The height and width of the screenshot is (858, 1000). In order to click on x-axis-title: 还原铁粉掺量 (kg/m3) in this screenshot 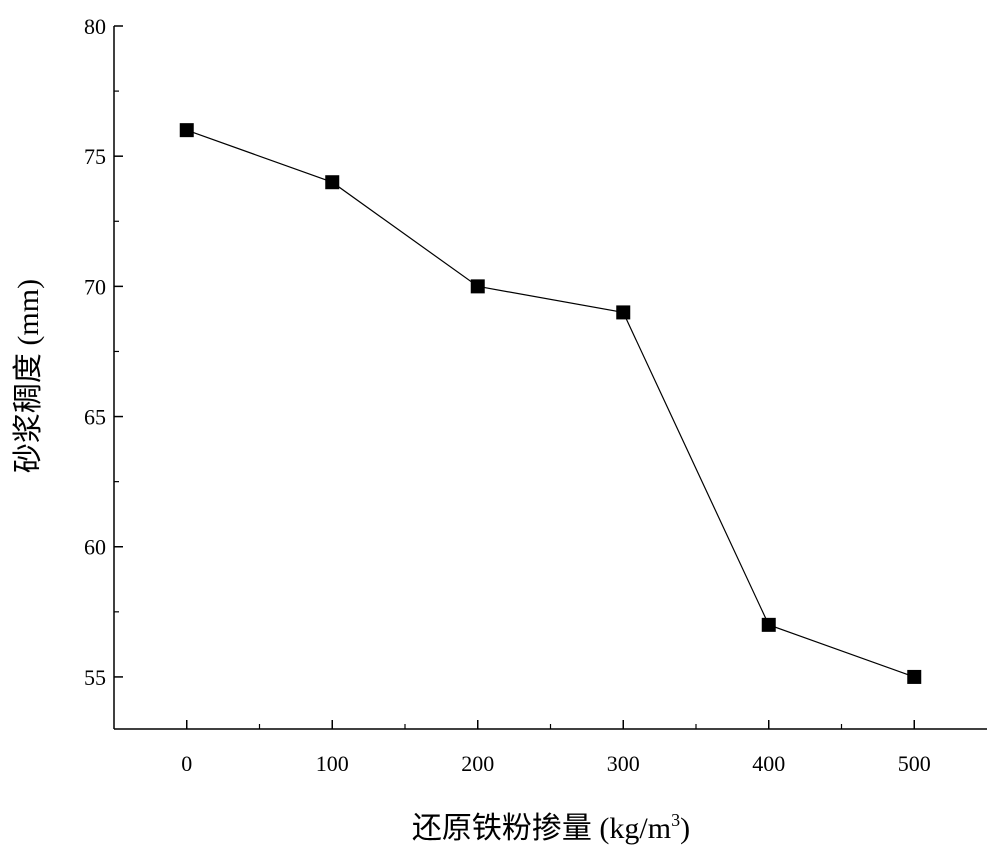, I will do `click(551, 827)`.